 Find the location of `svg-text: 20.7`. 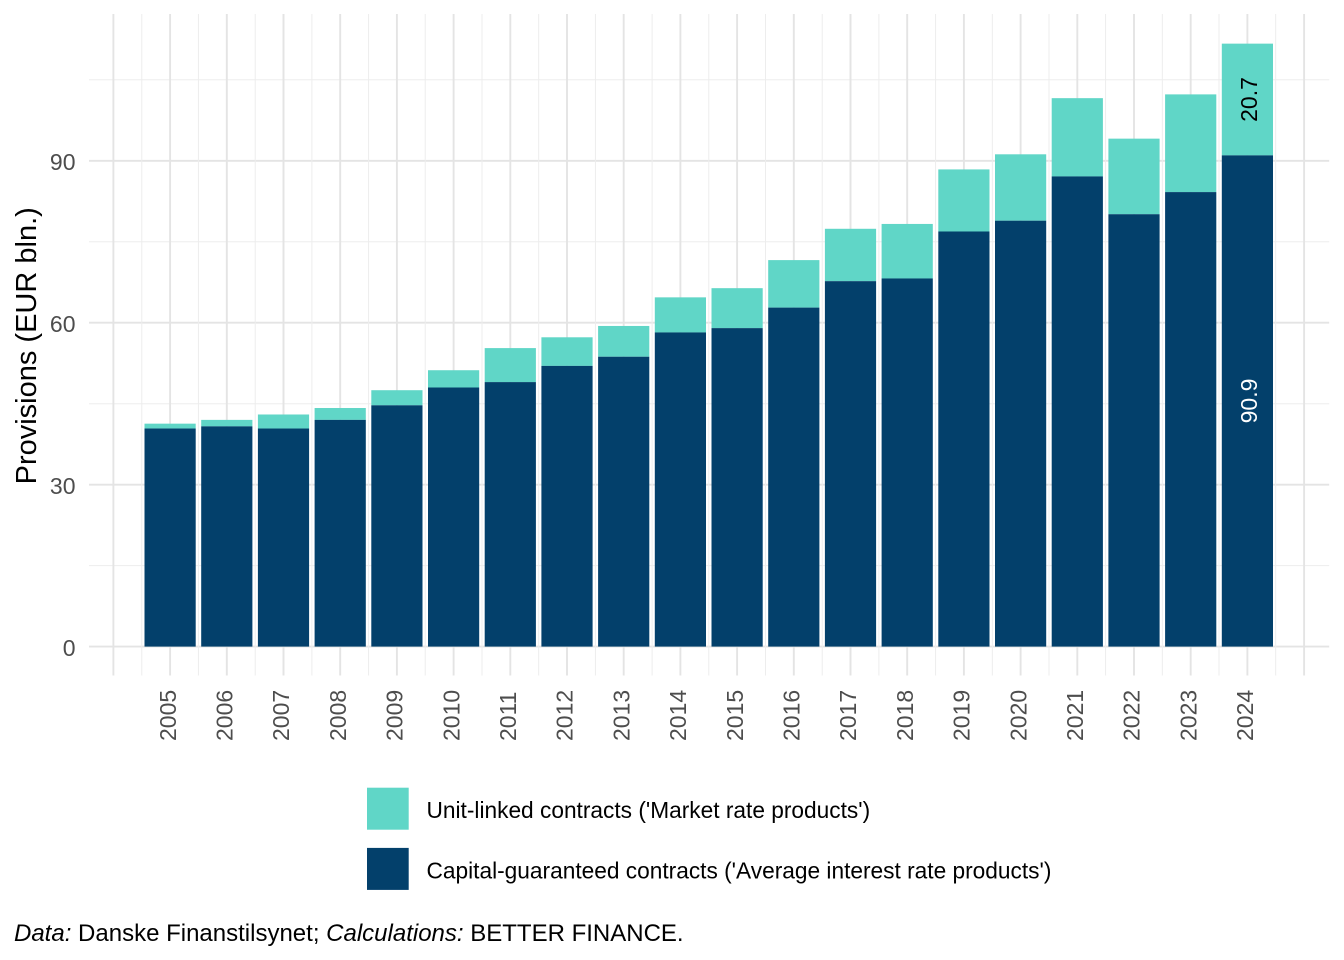

svg-text: 20.7 is located at coordinates (1249, 99).